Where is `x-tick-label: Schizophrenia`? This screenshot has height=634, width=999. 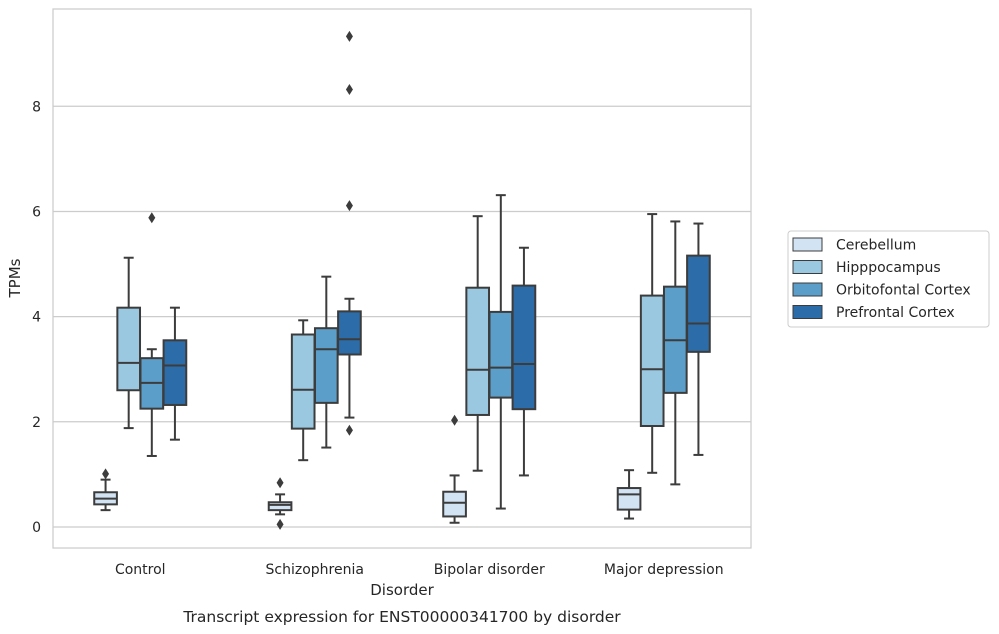 x-tick-label: Schizophrenia is located at coordinates (315, 570).